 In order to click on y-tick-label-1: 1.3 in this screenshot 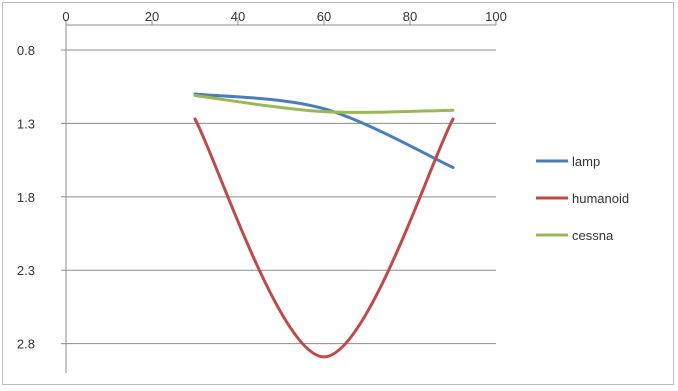, I will do `click(26, 123)`.